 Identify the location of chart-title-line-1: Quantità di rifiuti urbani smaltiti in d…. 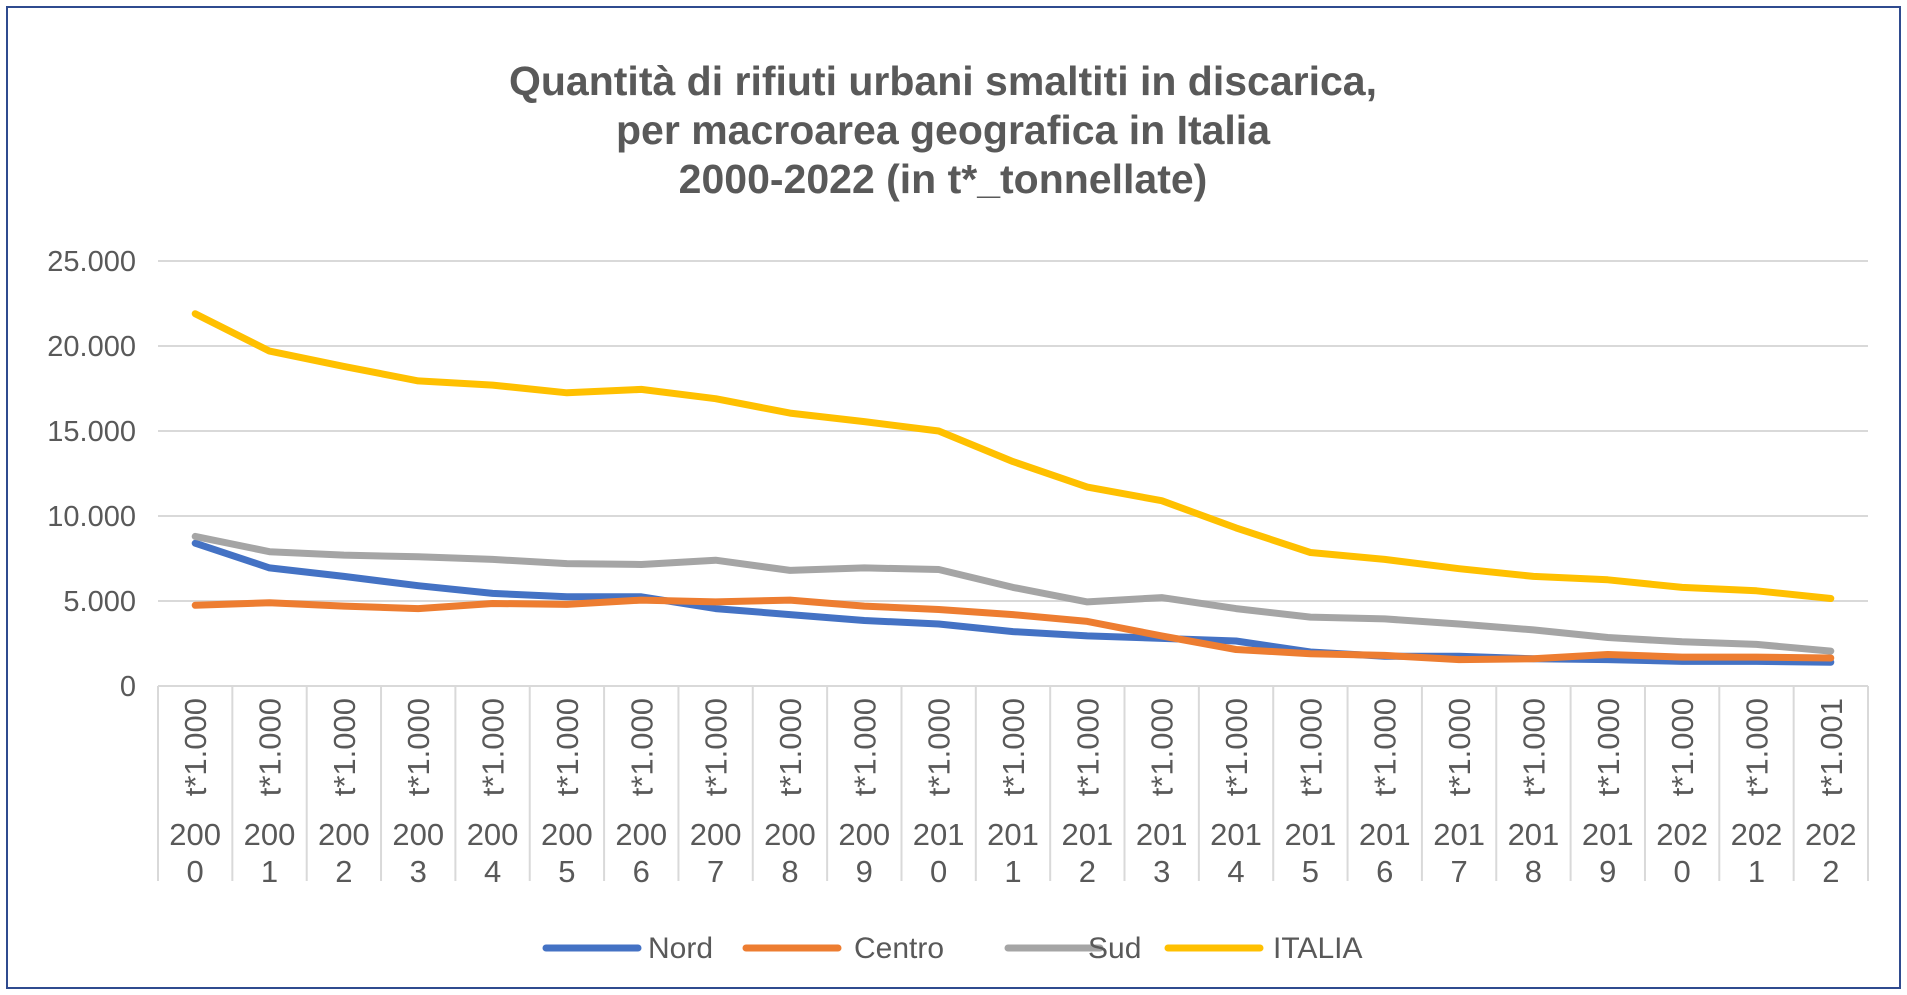
(943, 81).